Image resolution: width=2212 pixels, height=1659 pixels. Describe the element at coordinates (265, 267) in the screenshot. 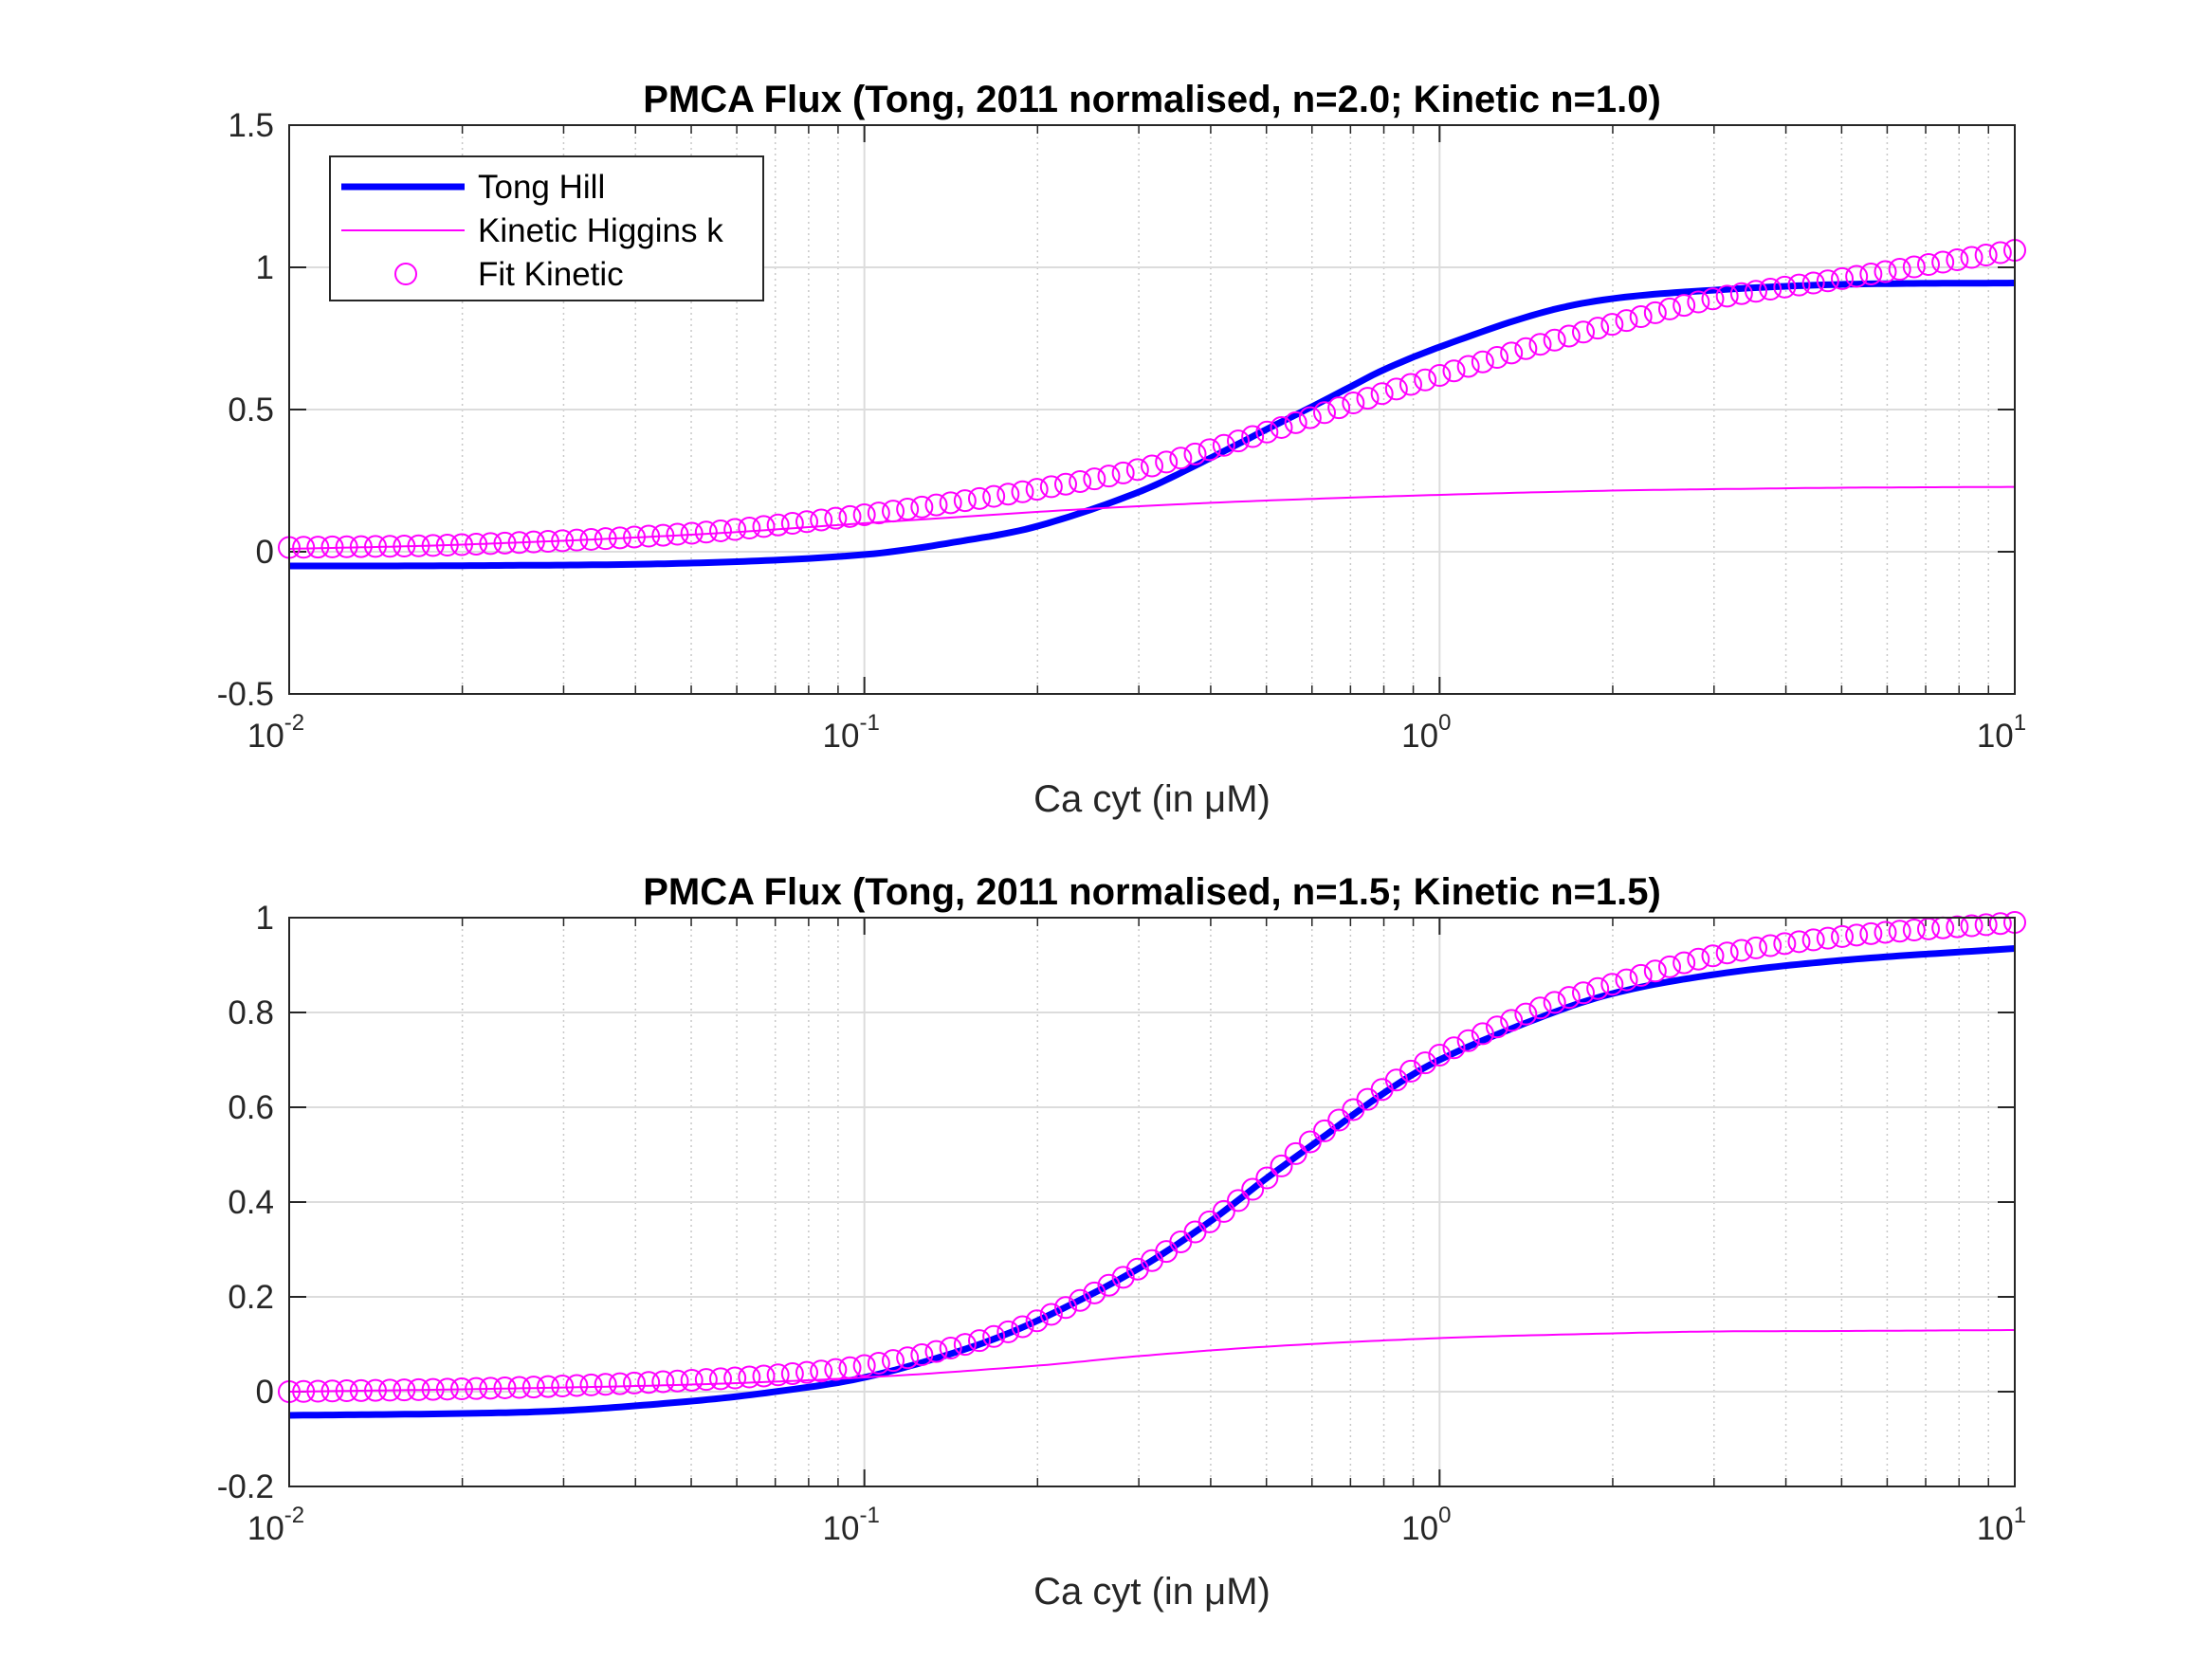

I see `y-tick-label: 1` at that location.